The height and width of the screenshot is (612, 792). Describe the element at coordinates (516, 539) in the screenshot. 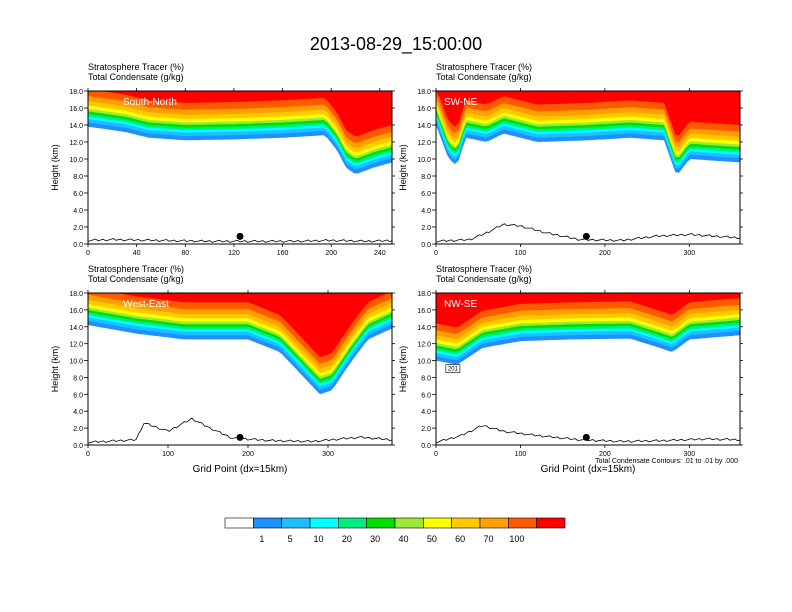

I see `colorbar-label: 100` at that location.